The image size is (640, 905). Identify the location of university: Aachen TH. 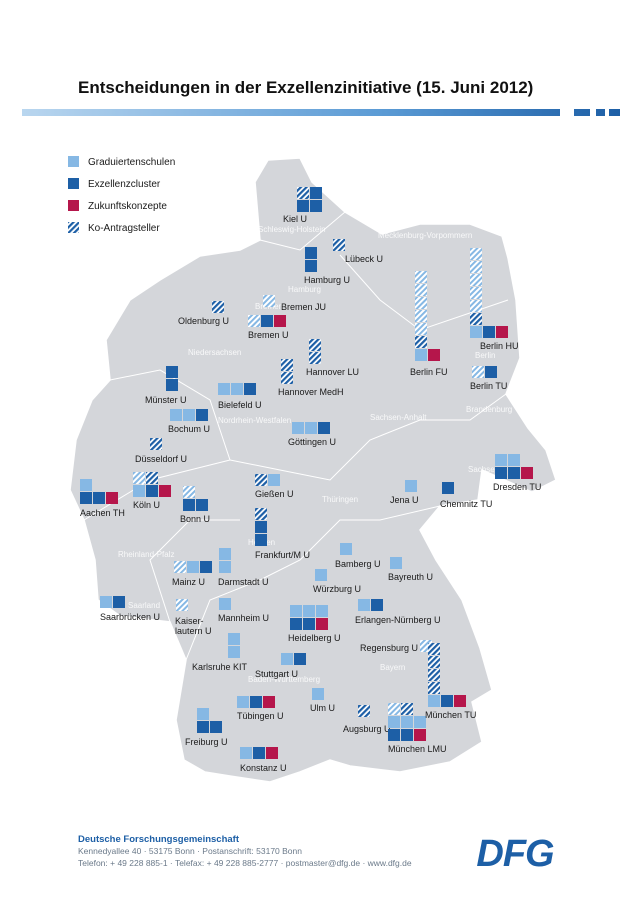
(102, 498).